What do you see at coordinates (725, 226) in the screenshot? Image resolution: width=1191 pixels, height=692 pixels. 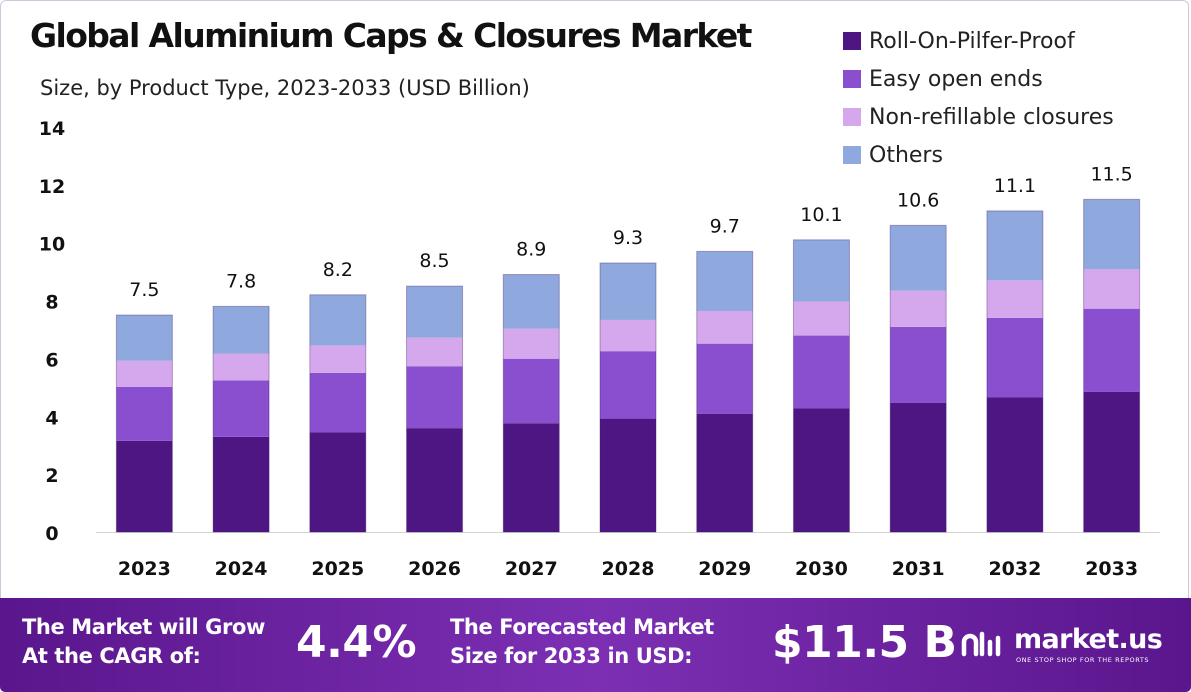 I see `total-data-label: 9.7` at bounding box center [725, 226].